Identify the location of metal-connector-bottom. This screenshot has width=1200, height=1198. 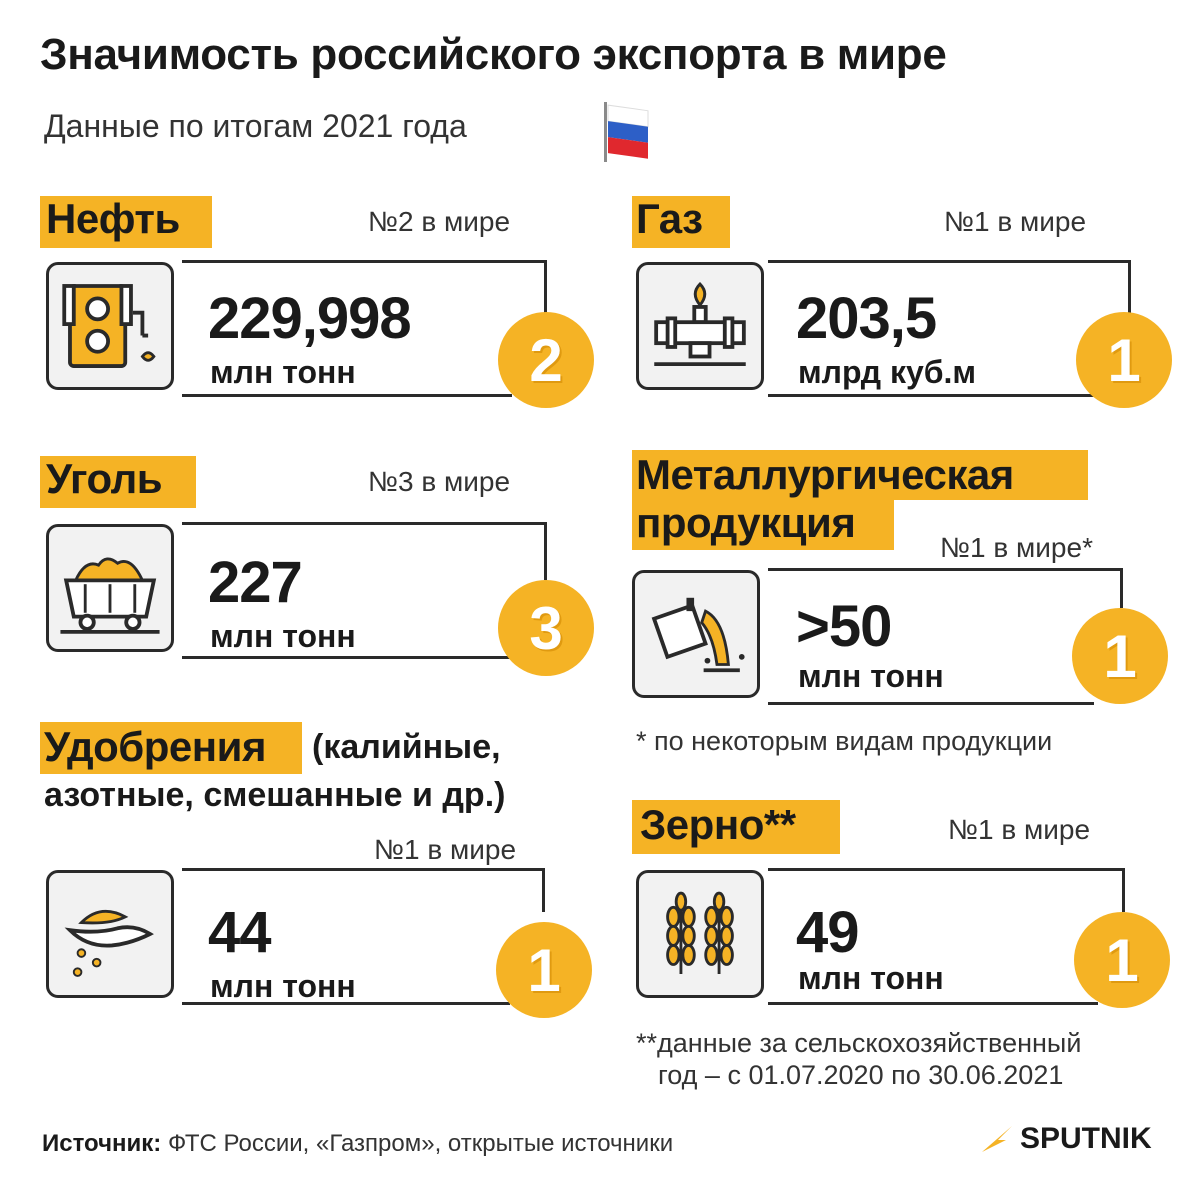
(931, 703).